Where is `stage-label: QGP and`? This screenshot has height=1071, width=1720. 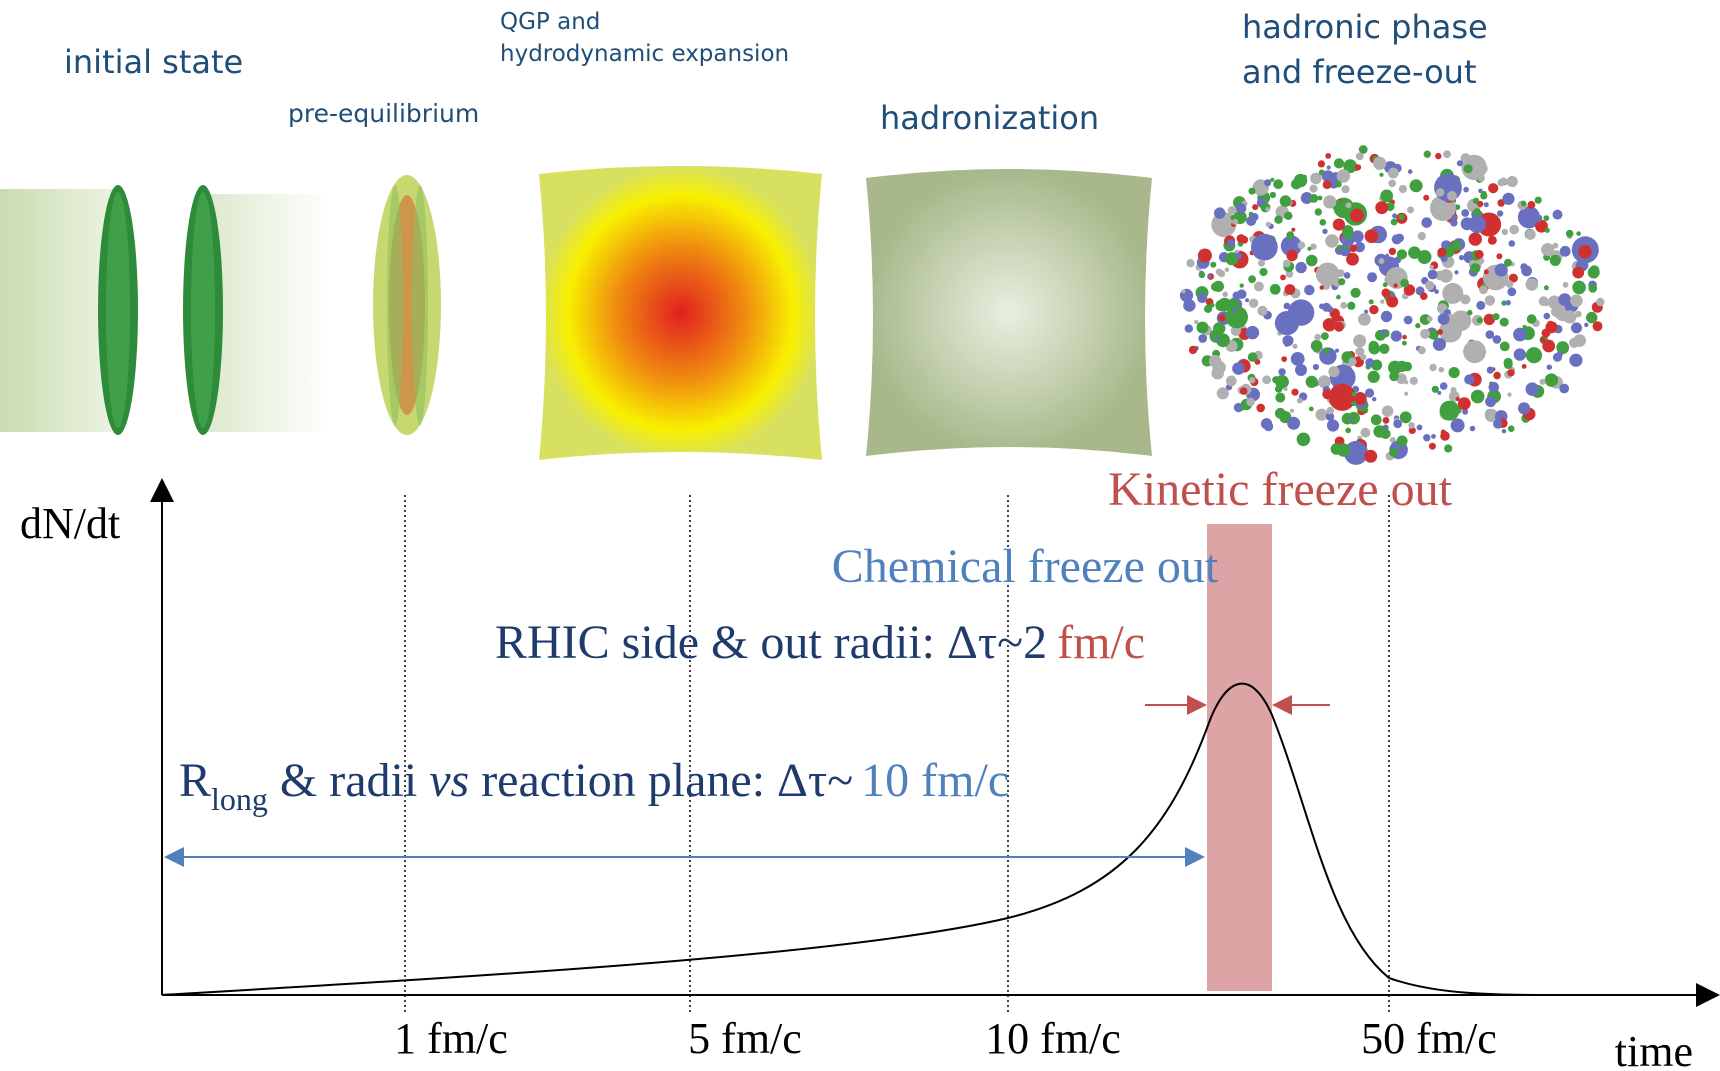
stage-label: QGP and is located at coordinates (550, 22).